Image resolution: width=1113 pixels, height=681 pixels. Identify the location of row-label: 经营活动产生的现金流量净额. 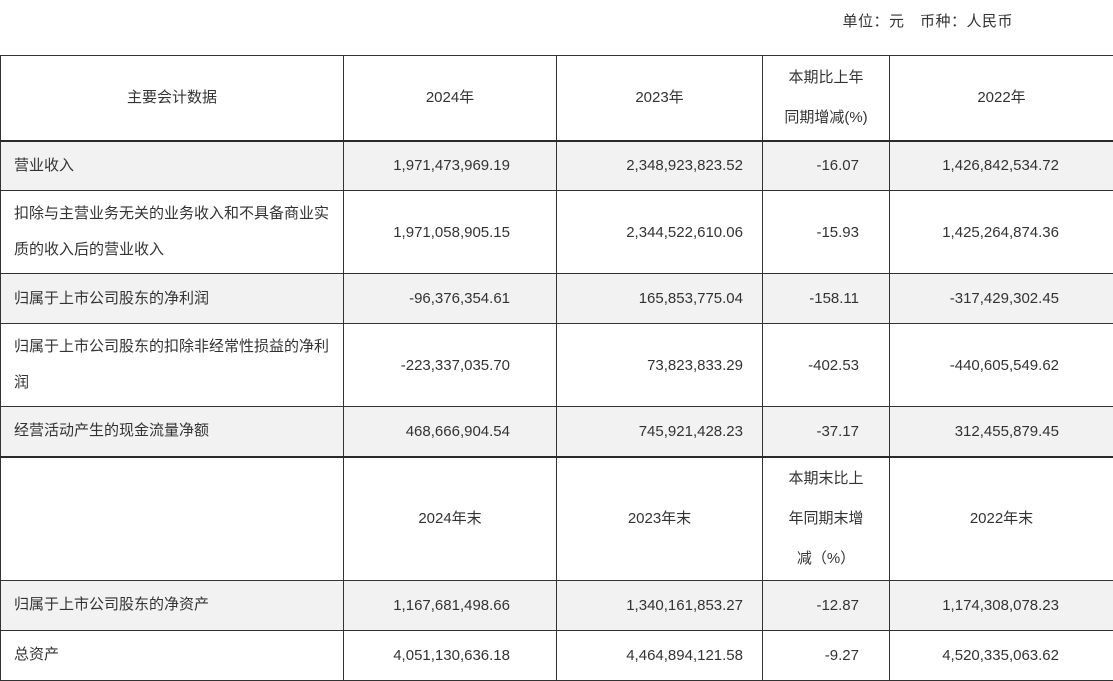
(172, 432).